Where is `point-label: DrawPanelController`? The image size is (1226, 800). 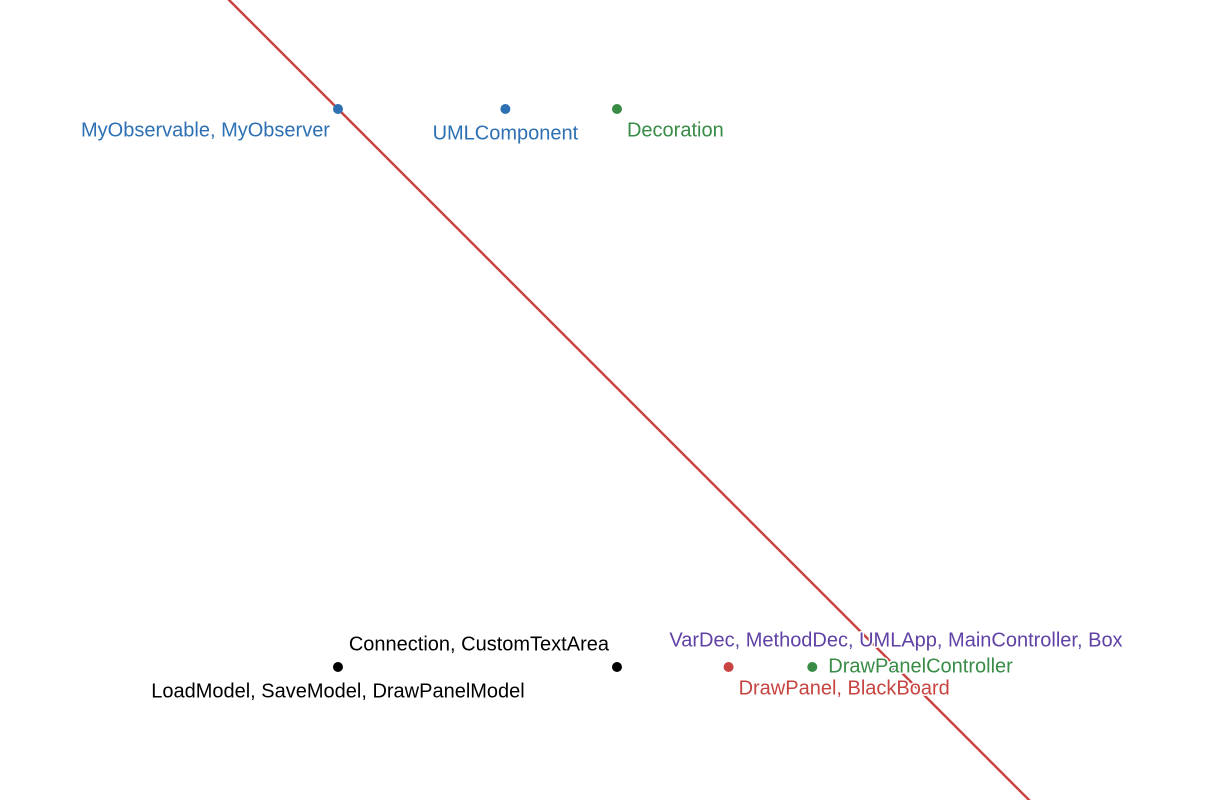 point-label: DrawPanelController is located at coordinates (920, 666).